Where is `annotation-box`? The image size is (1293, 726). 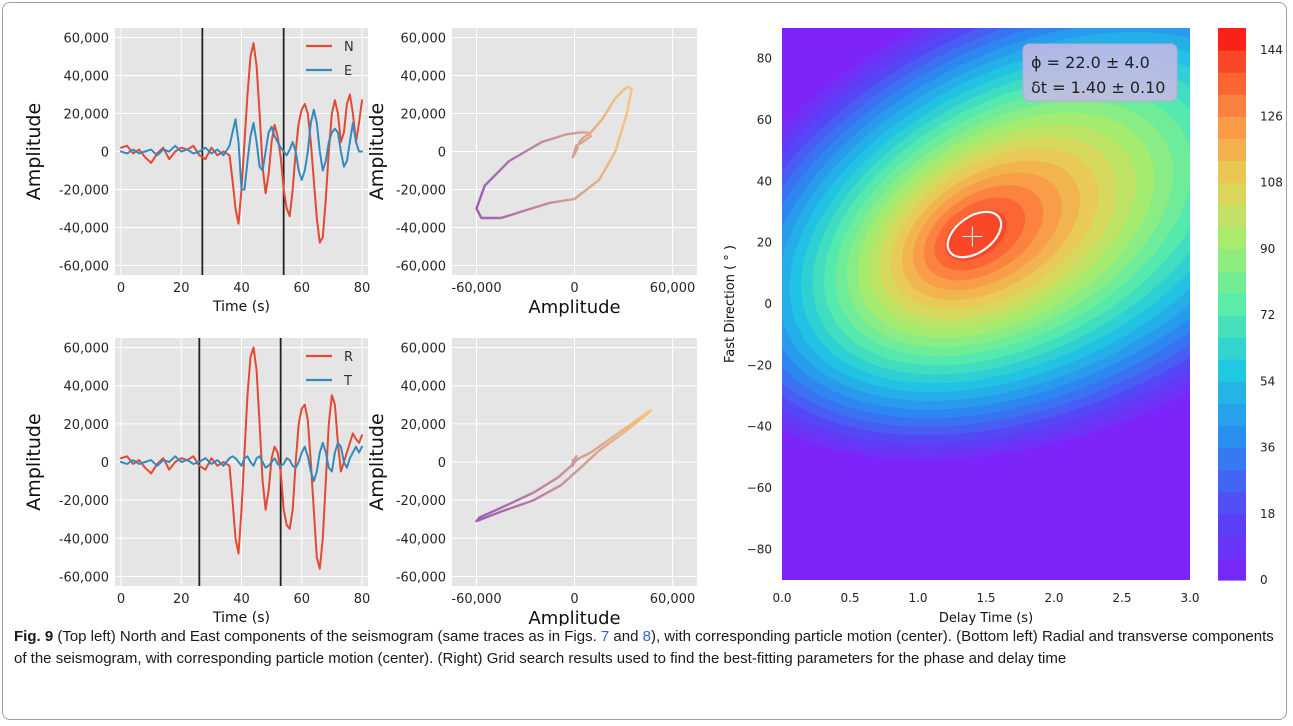
annotation-box is located at coordinates (1100, 72).